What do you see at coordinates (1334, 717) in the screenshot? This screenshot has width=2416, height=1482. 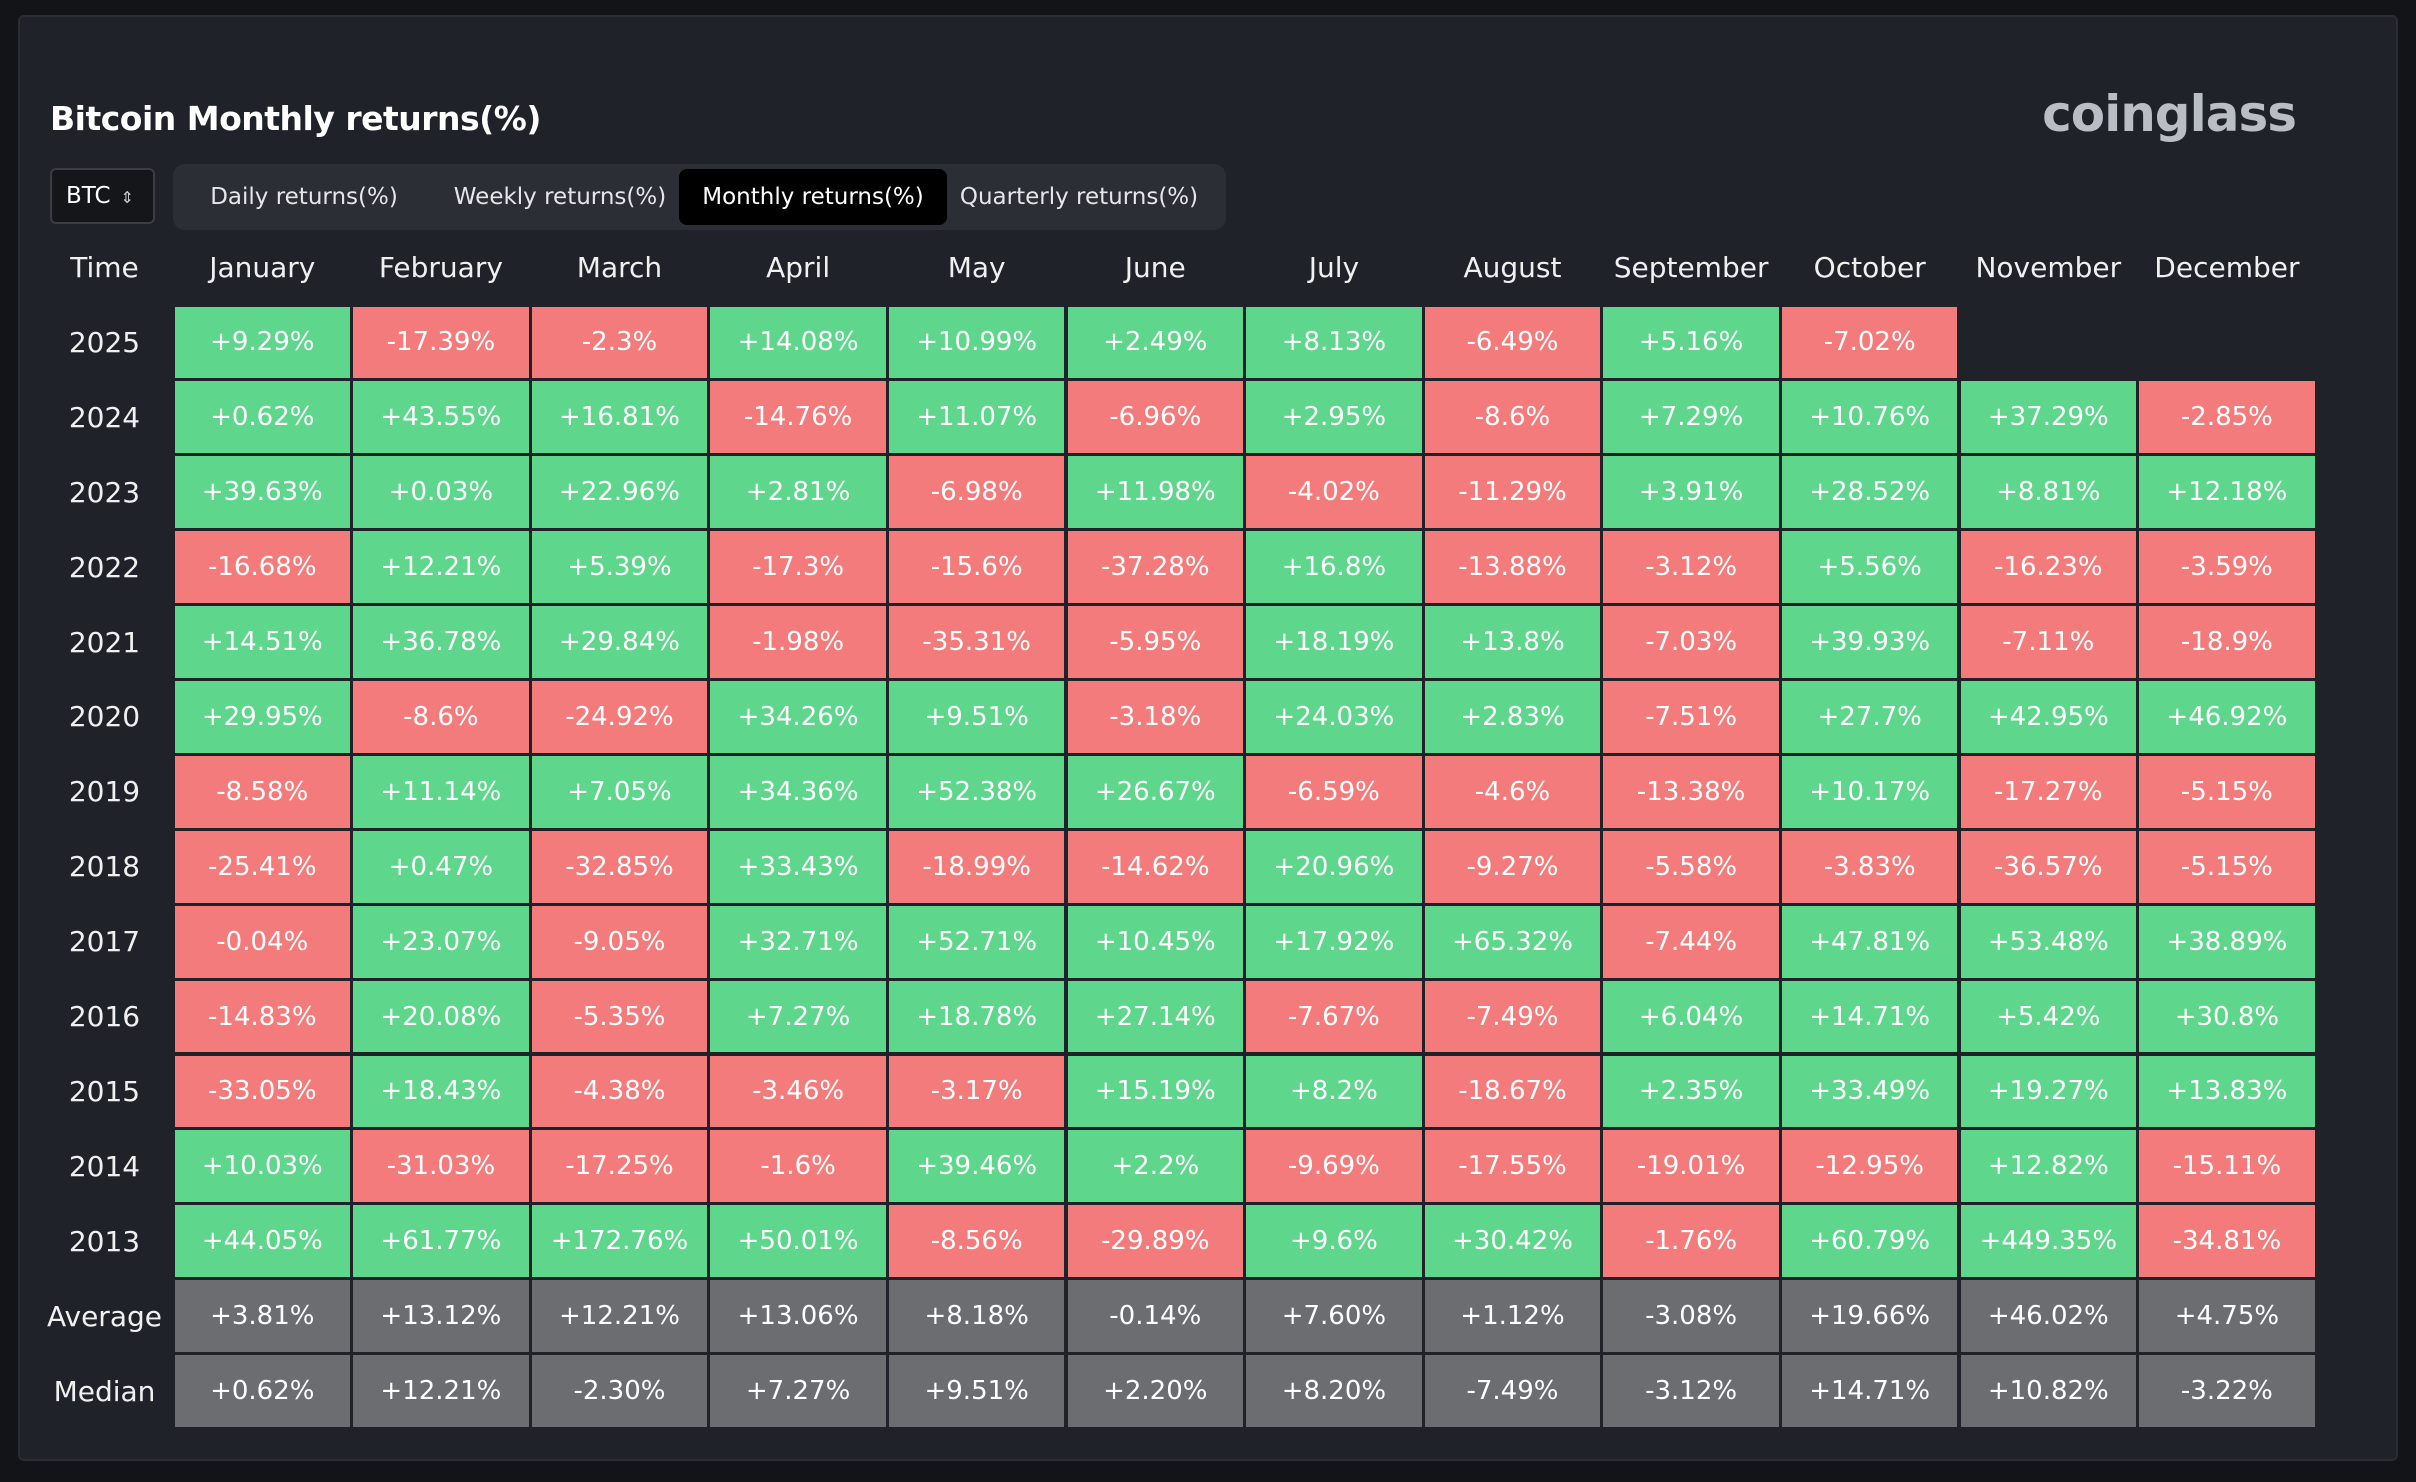 I see `return-cell: +24.03%` at bounding box center [1334, 717].